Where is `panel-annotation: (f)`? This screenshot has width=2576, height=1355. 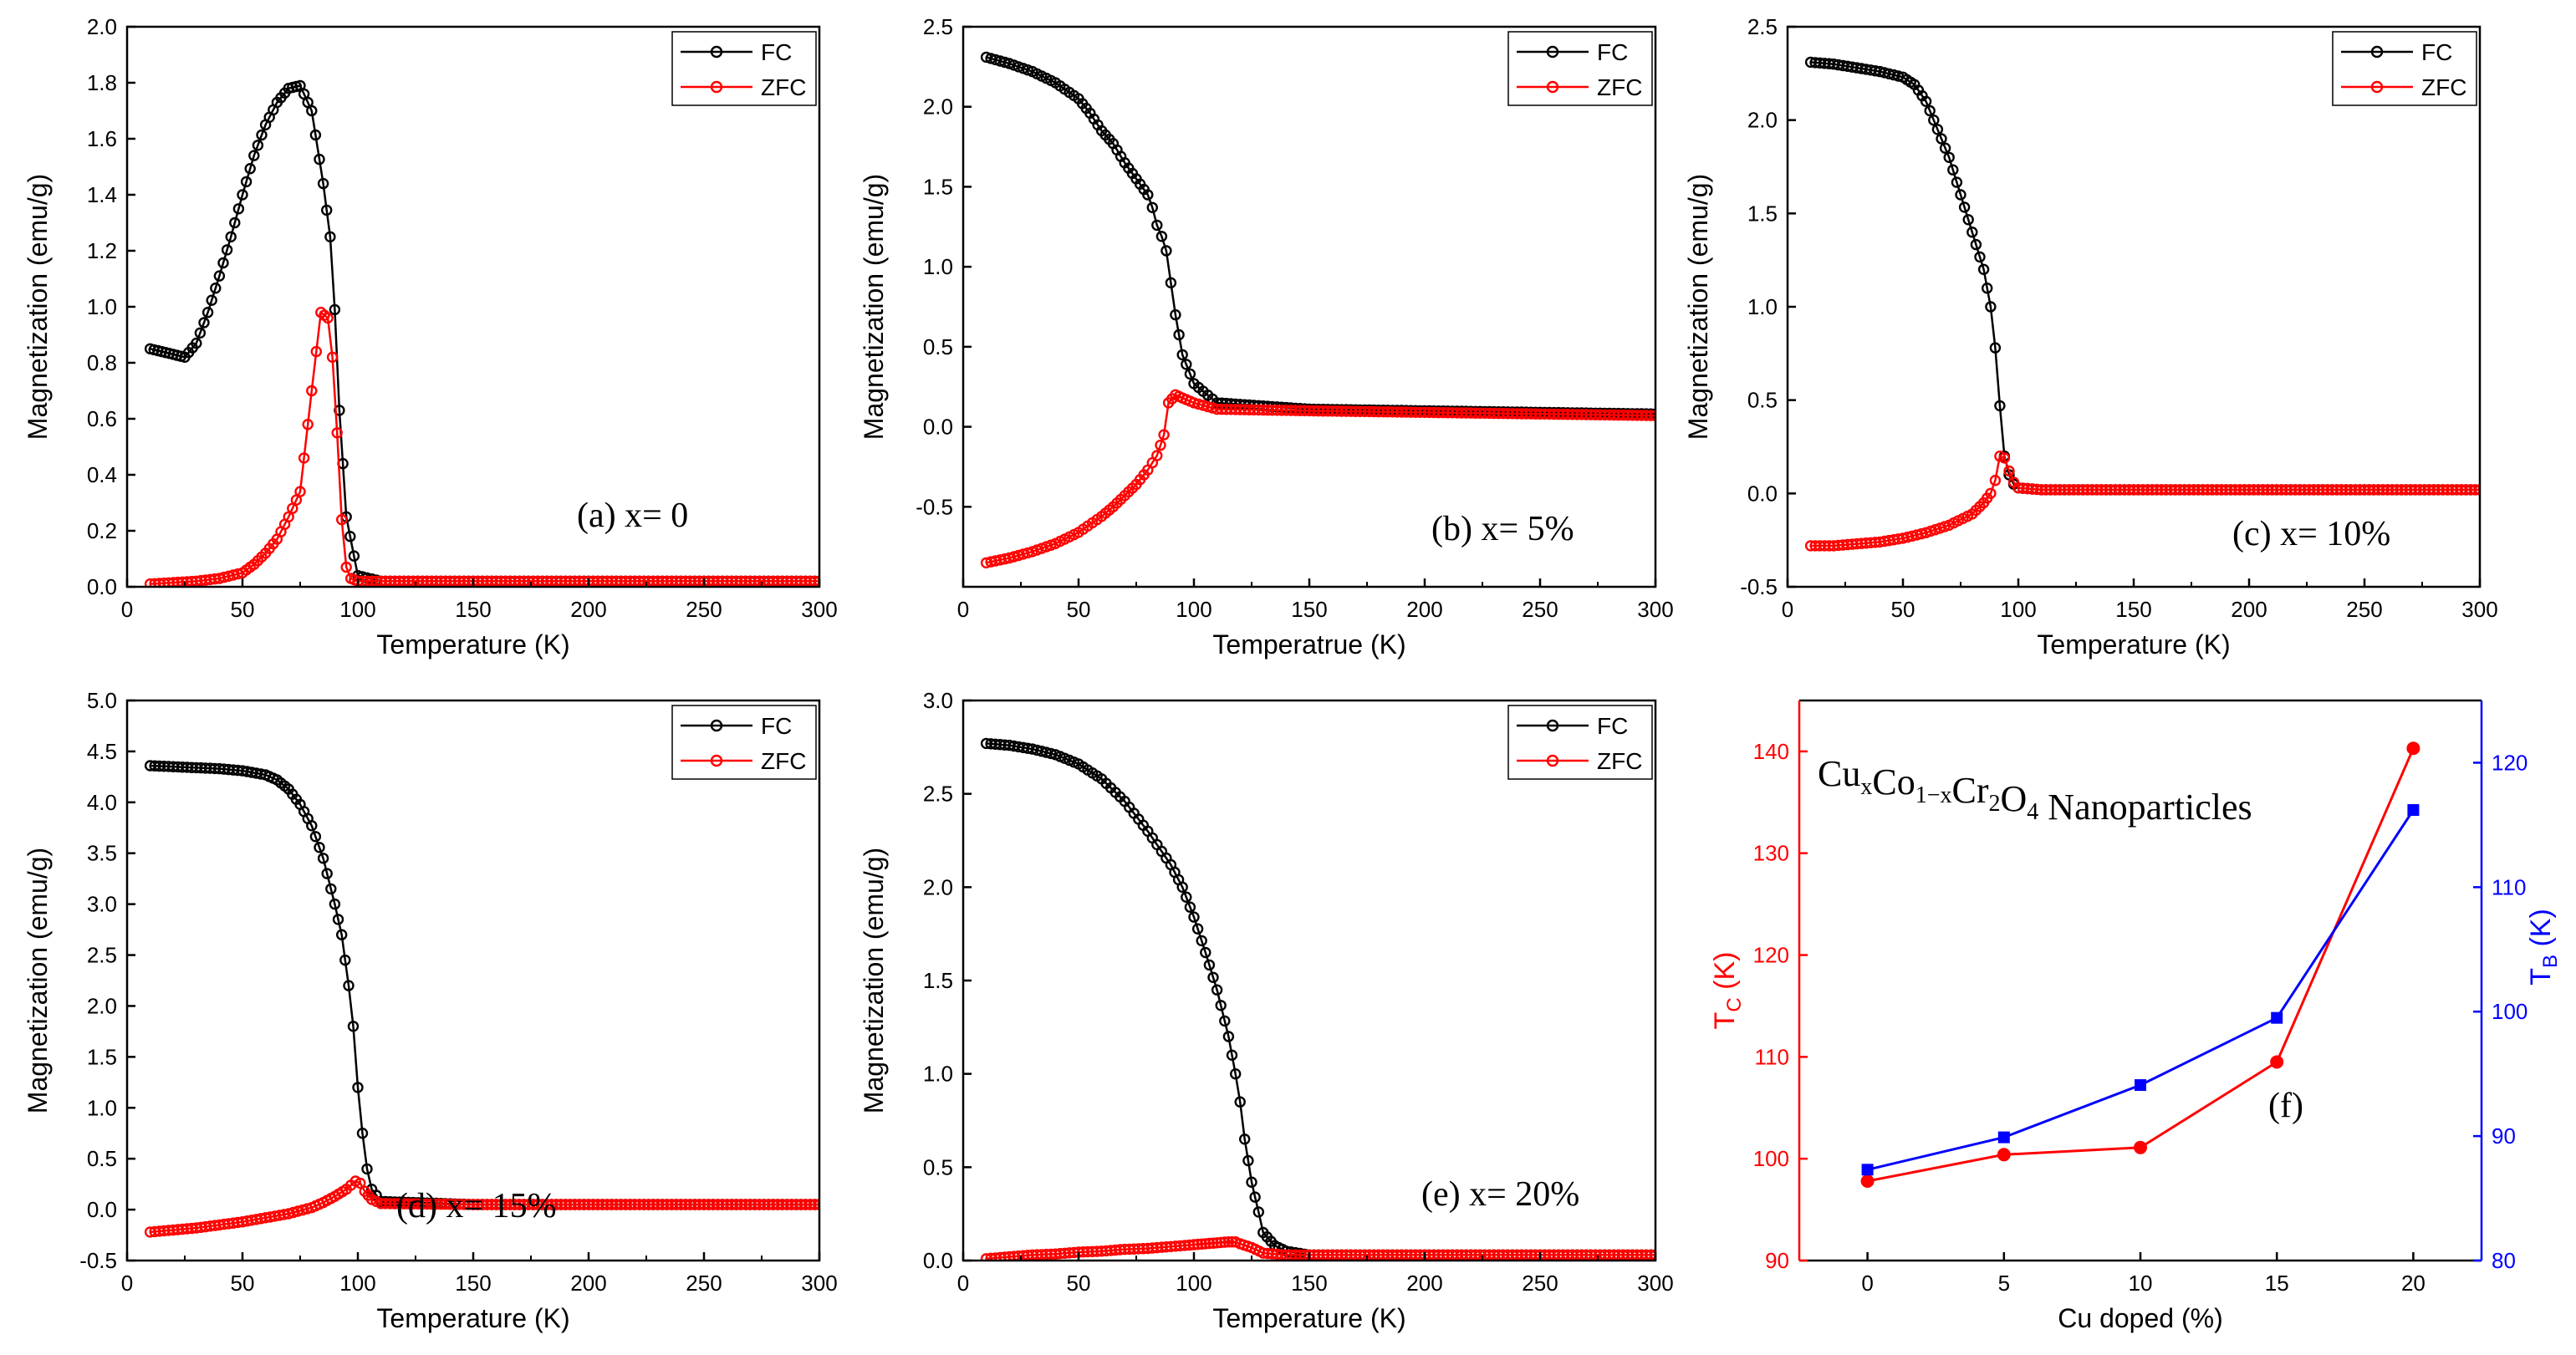
panel-annotation: (f) is located at coordinates (2285, 1106).